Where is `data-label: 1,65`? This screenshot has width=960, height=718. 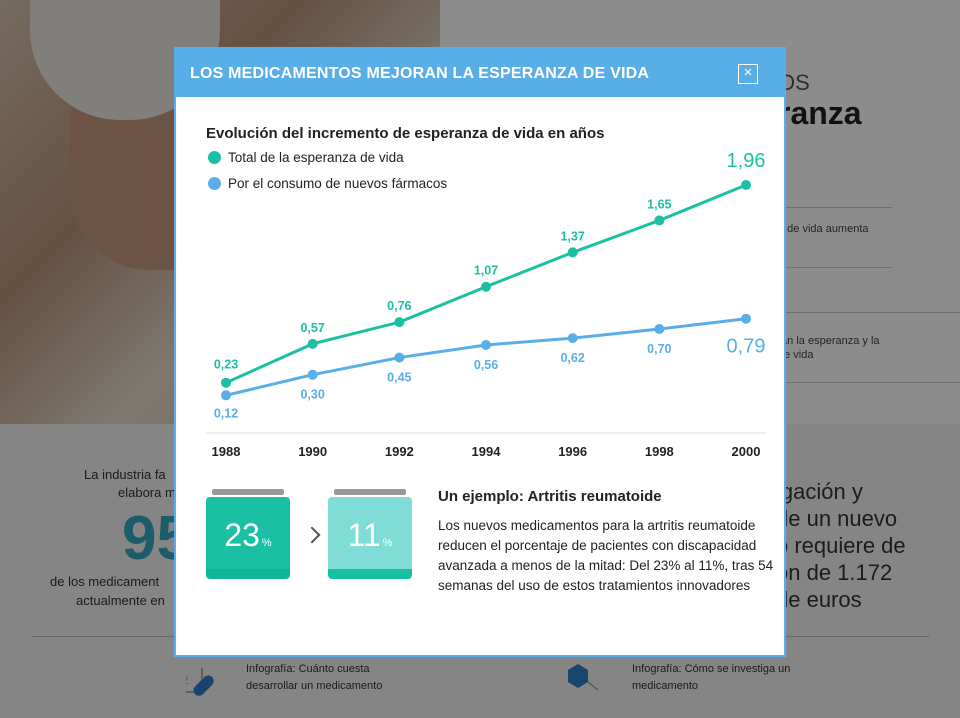 data-label: 1,65 is located at coordinates (659, 204).